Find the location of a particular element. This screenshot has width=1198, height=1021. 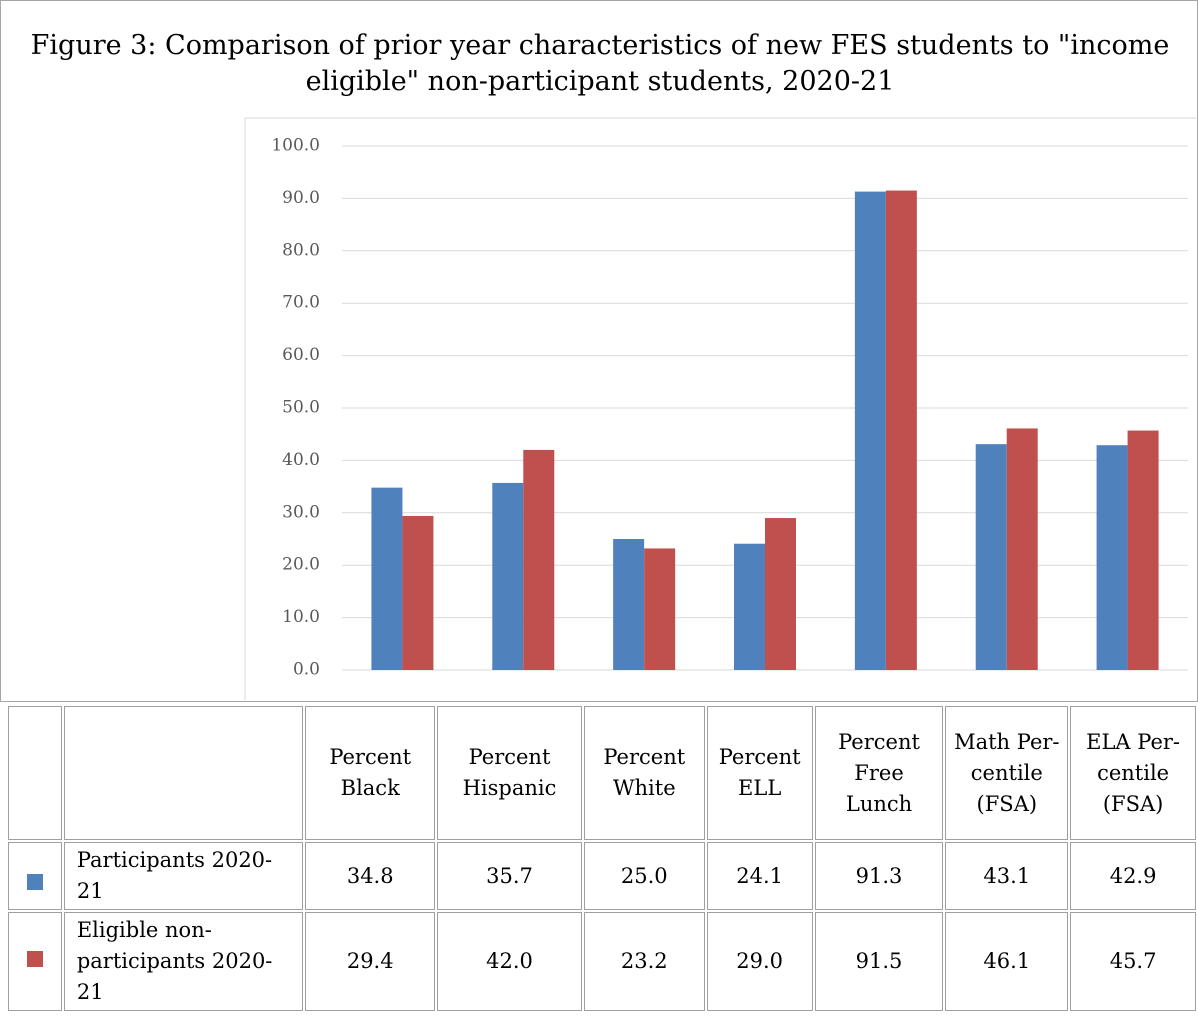

y-tick-label: 20.0 is located at coordinates (301, 565).